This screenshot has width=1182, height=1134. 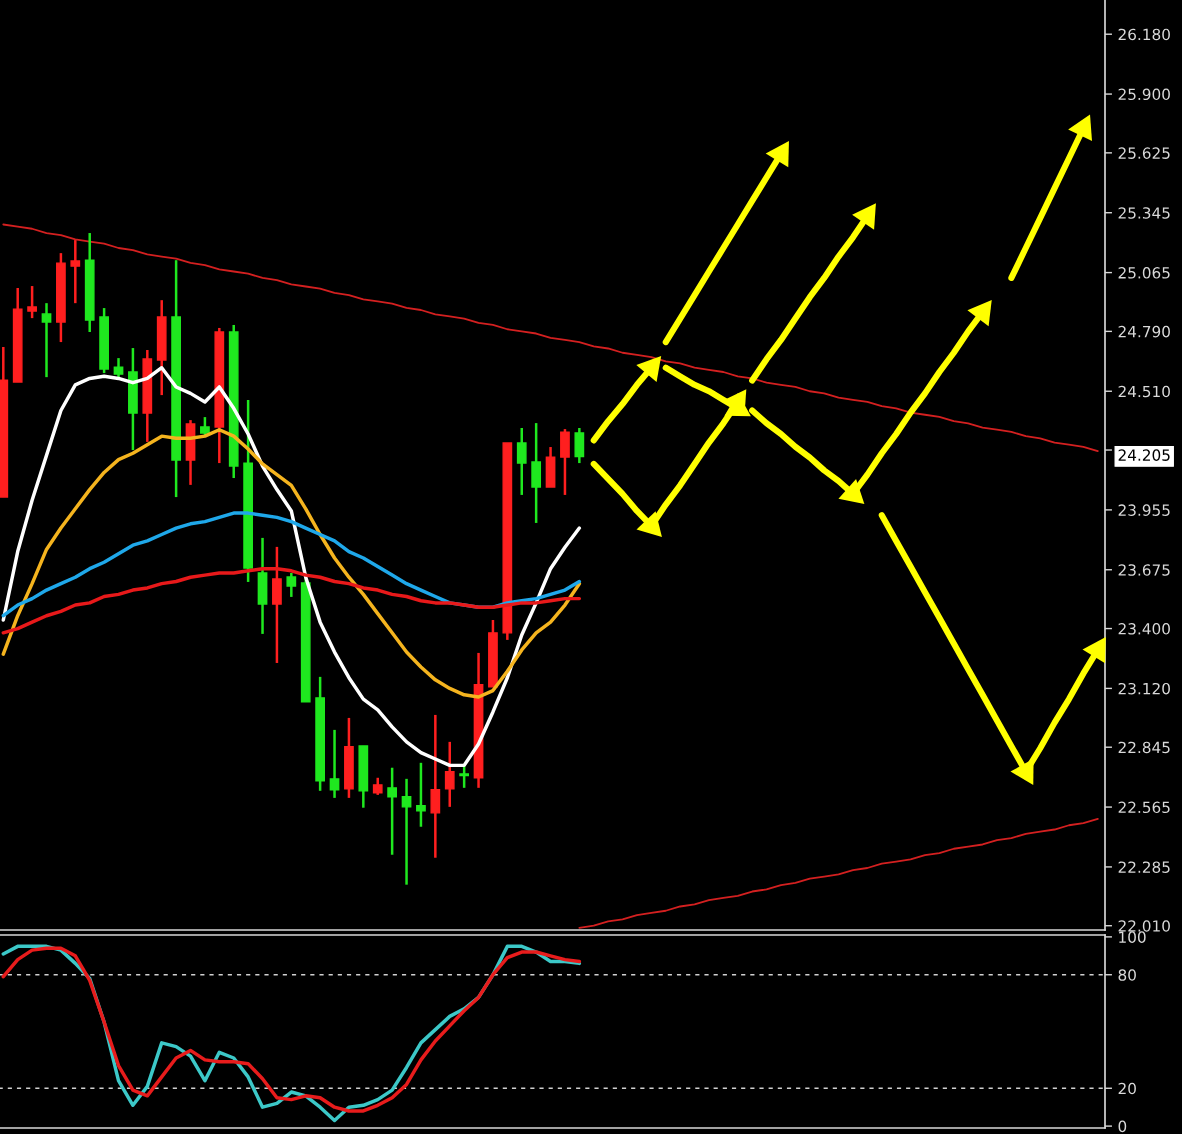 I want to click on y-tick-label: 25.065, so click(x=1144, y=273).